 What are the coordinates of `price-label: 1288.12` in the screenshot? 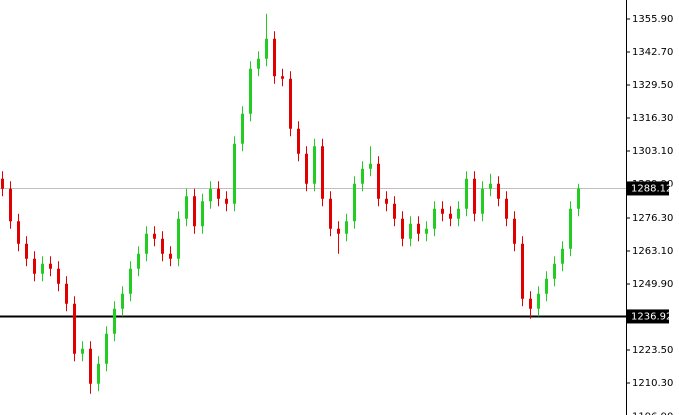 It's located at (651, 188).